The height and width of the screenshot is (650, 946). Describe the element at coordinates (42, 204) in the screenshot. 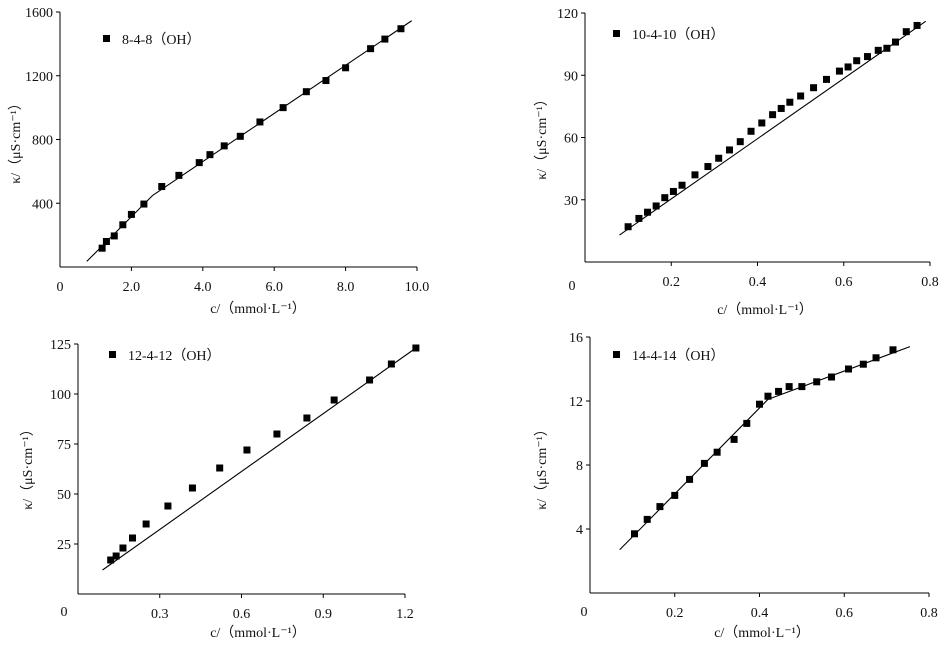

I see `y-tick-label: 400` at that location.